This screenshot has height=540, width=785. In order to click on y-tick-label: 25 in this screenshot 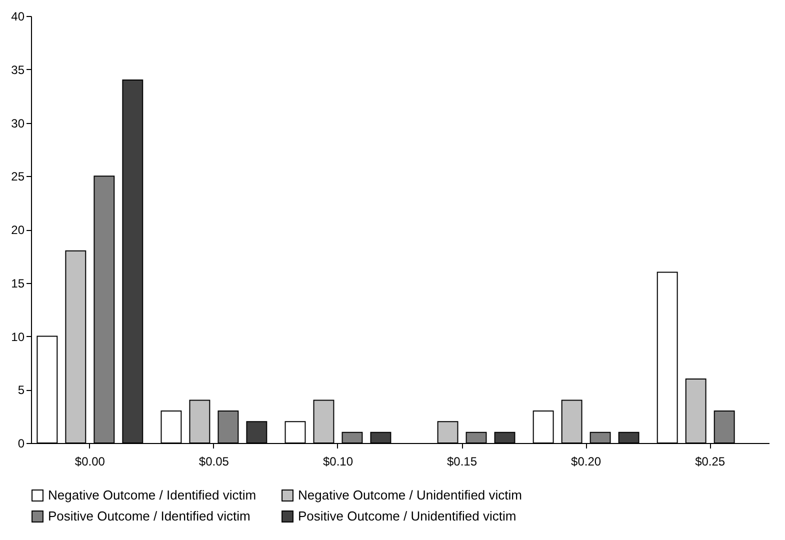, I will do `click(18, 177)`.